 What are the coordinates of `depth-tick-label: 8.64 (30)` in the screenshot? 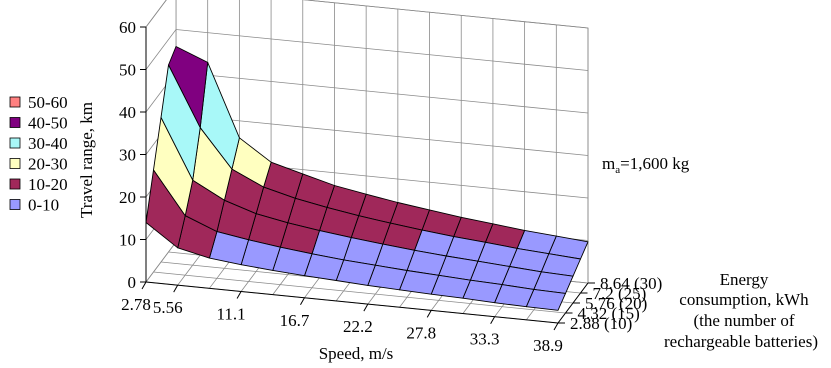 It's located at (631, 283).